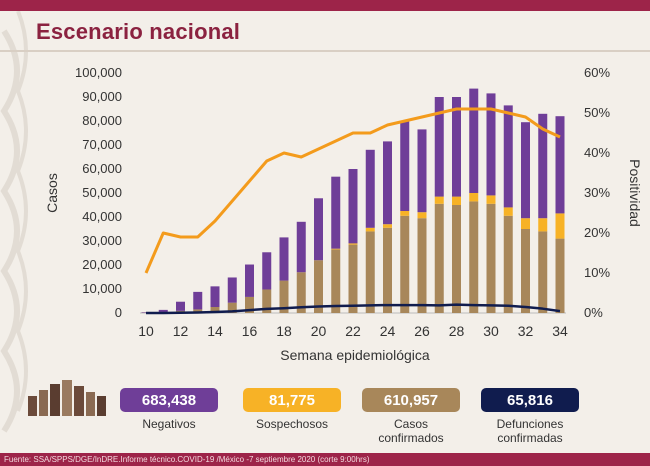  Describe the element at coordinates (325, 51) in the screenshot. I see `title-divider` at that location.